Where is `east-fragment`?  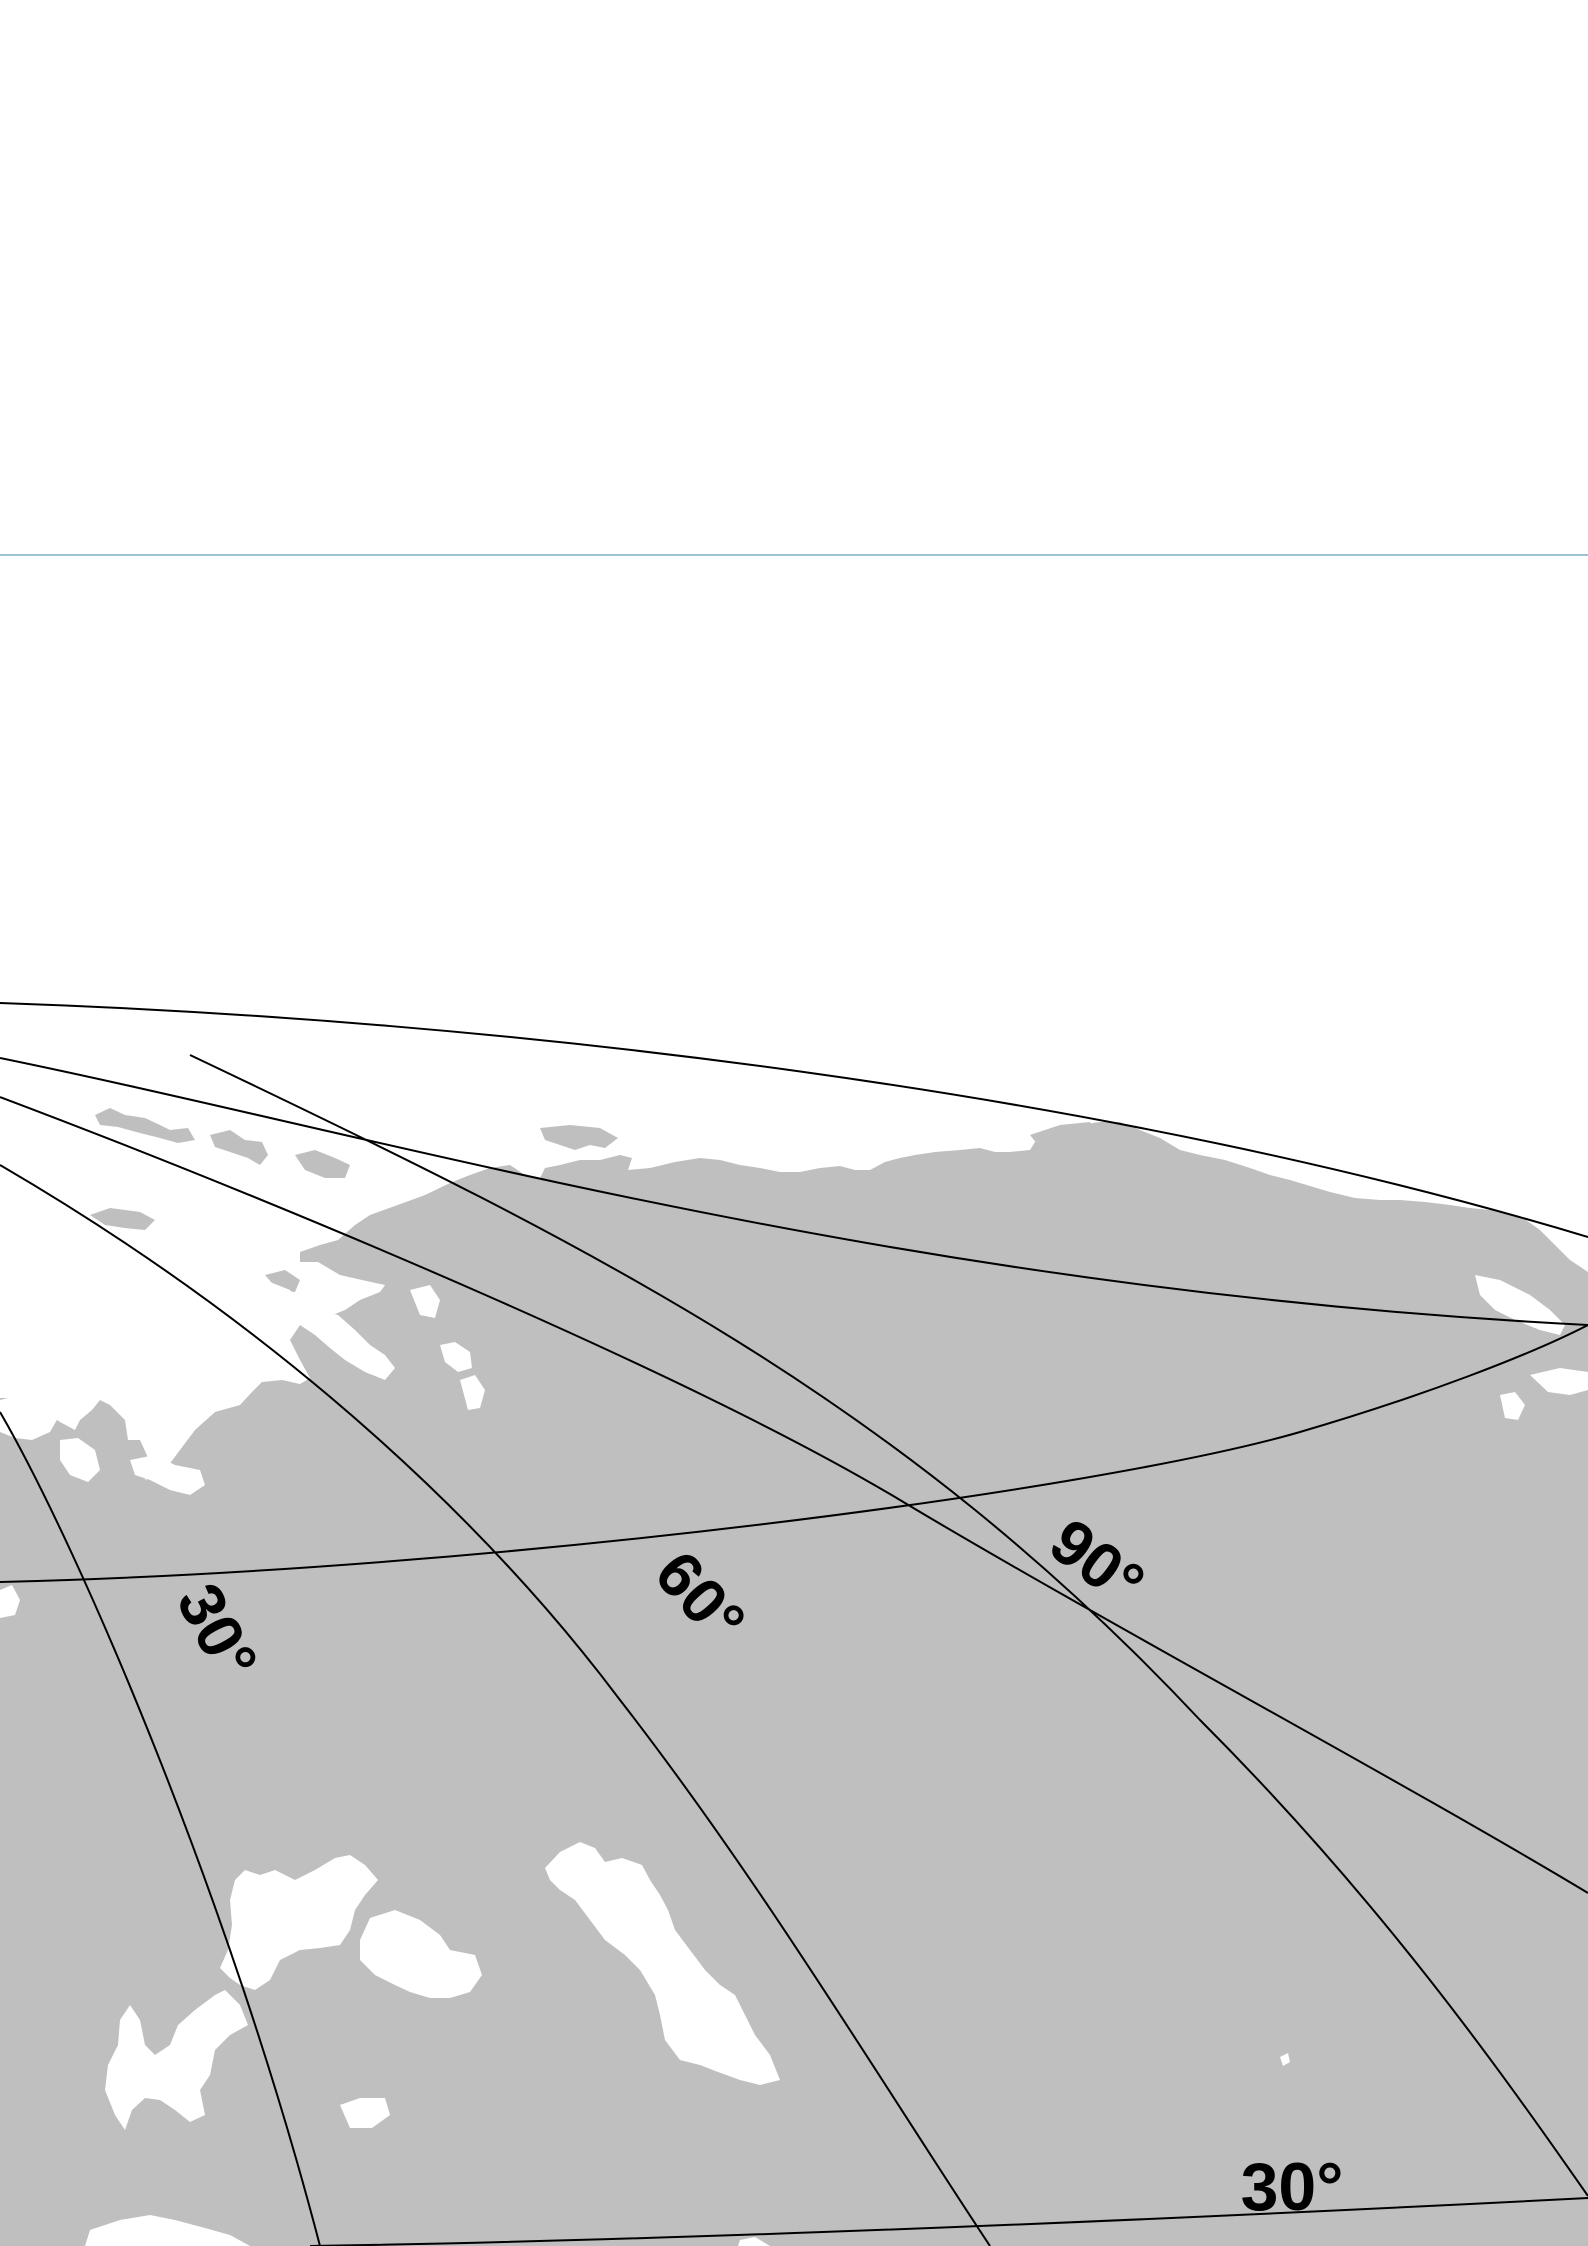
east-fragment is located at coordinates (1285, 2059).